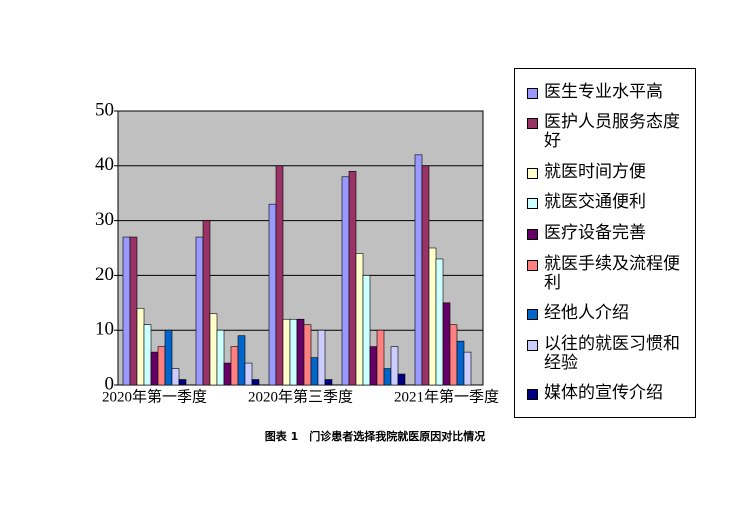 The height and width of the screenshot is (530, 750). Describe the element at coordinates (154, 396) in the screenshot. I see `x-tick-label: 2020年第一季度` at that location.